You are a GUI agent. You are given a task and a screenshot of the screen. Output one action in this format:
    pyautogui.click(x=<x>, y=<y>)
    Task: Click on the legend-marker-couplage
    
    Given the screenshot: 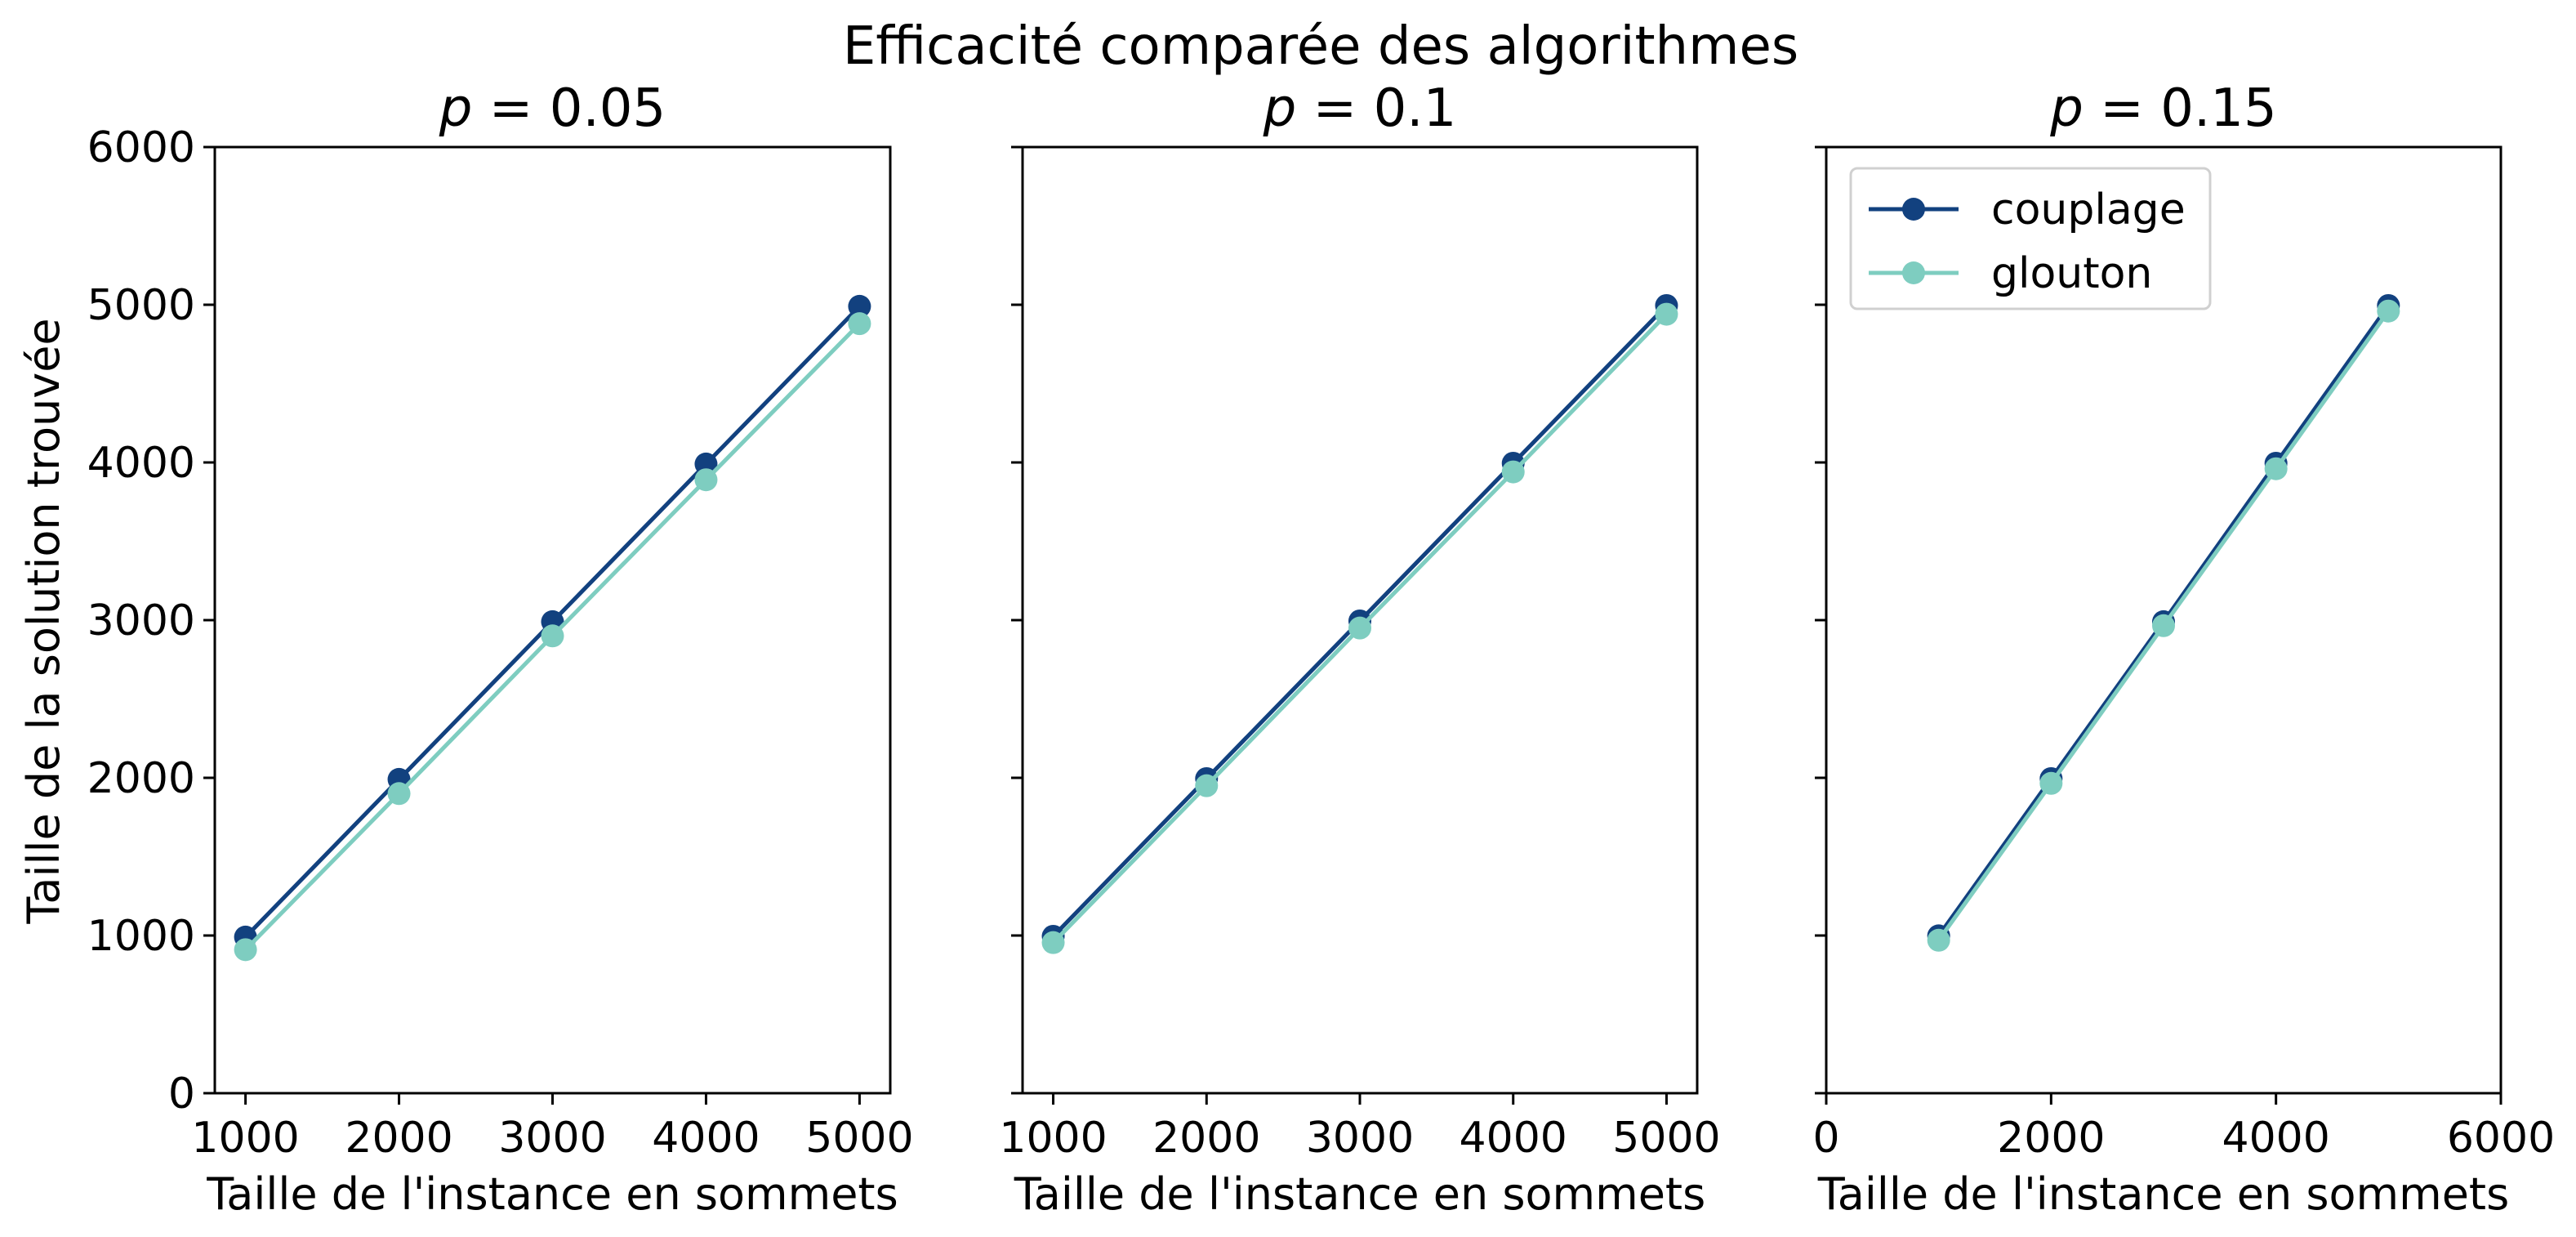 What is the action you would take?
    pyautogui.click(x=1913, y=209)
    